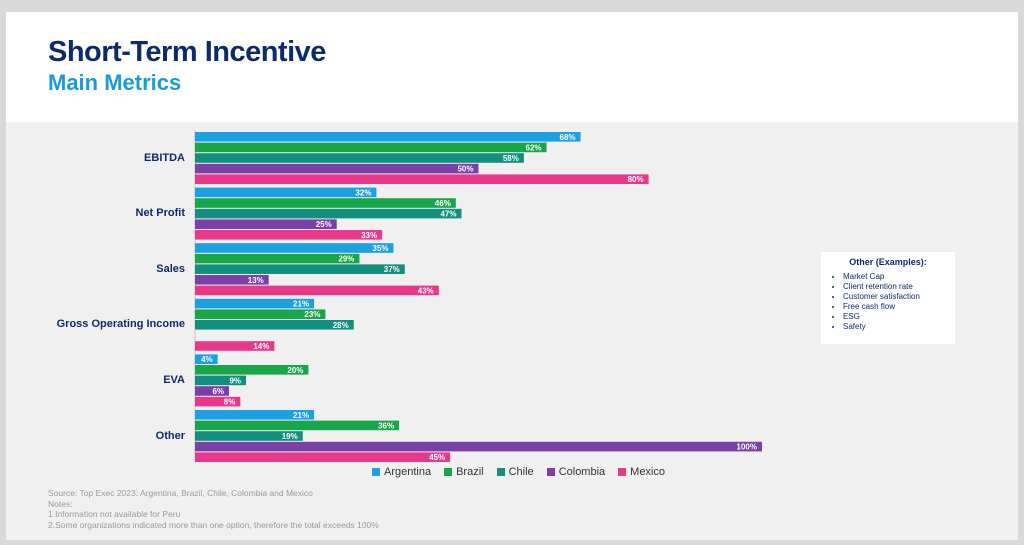 Image resolution: width=1024 pixels, height=545 pixels. What do you see at coordinates (448, 214) in the screenshot?
I see `data-label: 47%` at bounding box center [448, 214].